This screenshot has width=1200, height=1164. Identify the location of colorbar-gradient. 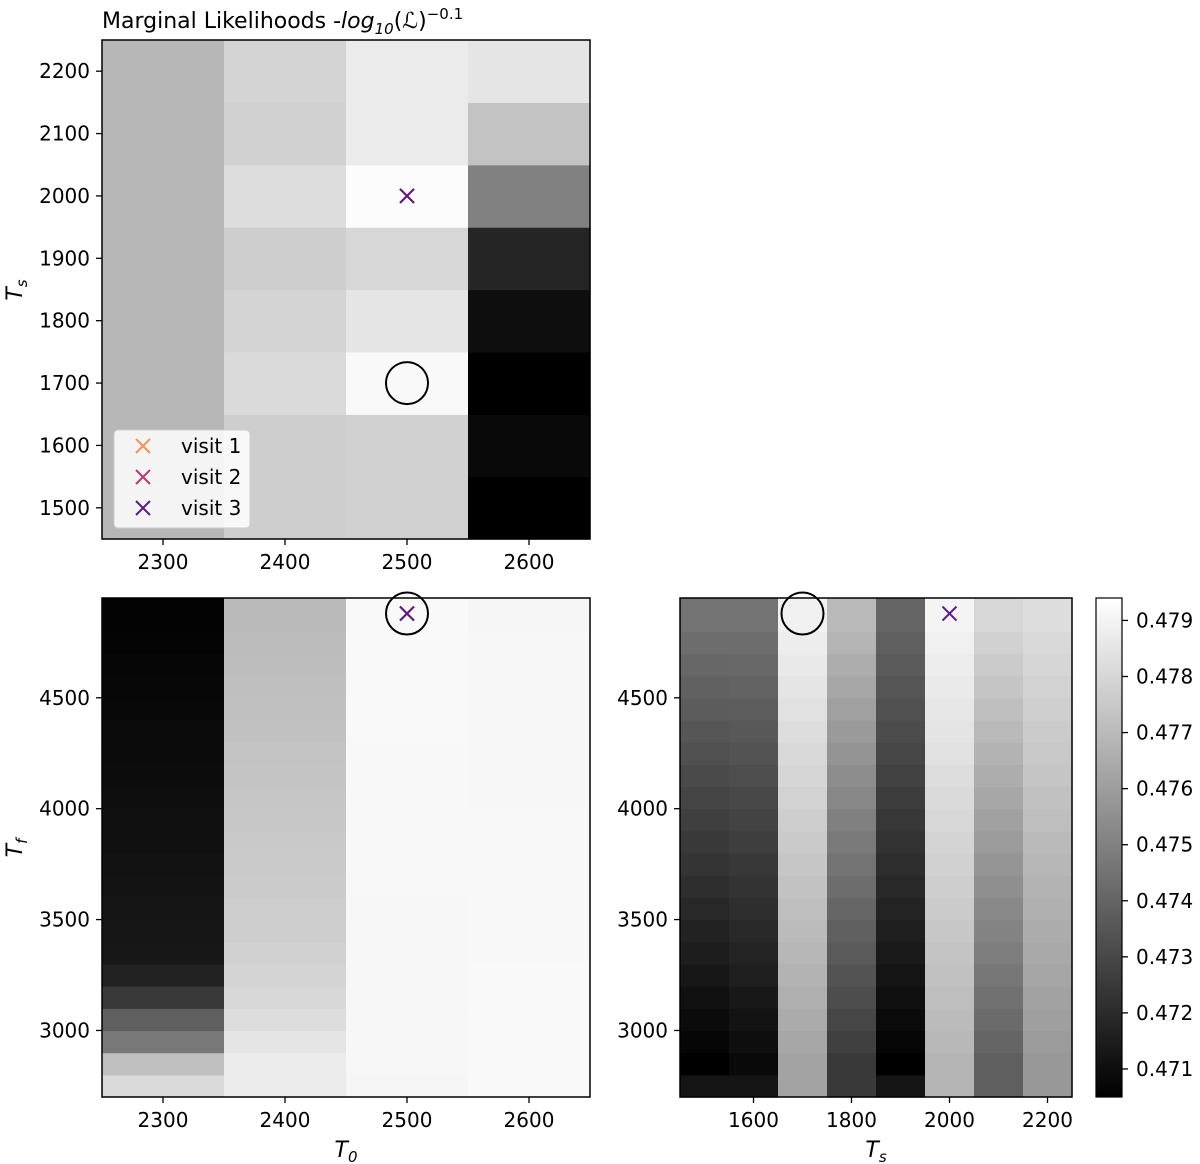
(1109, 847).